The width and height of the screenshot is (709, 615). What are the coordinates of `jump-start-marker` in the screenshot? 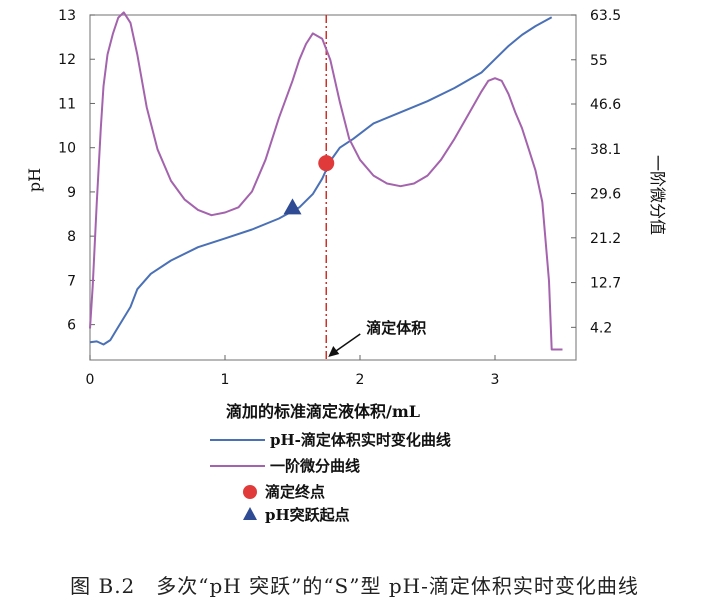 It's located at (292, 206).